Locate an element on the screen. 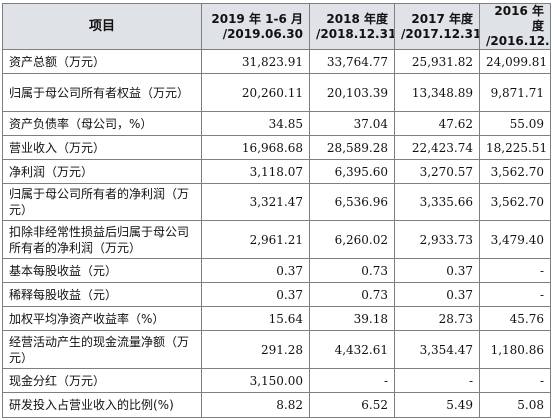 The image size is (554, 418). cell-value: 291.28 is located at coordinates (255, 349).